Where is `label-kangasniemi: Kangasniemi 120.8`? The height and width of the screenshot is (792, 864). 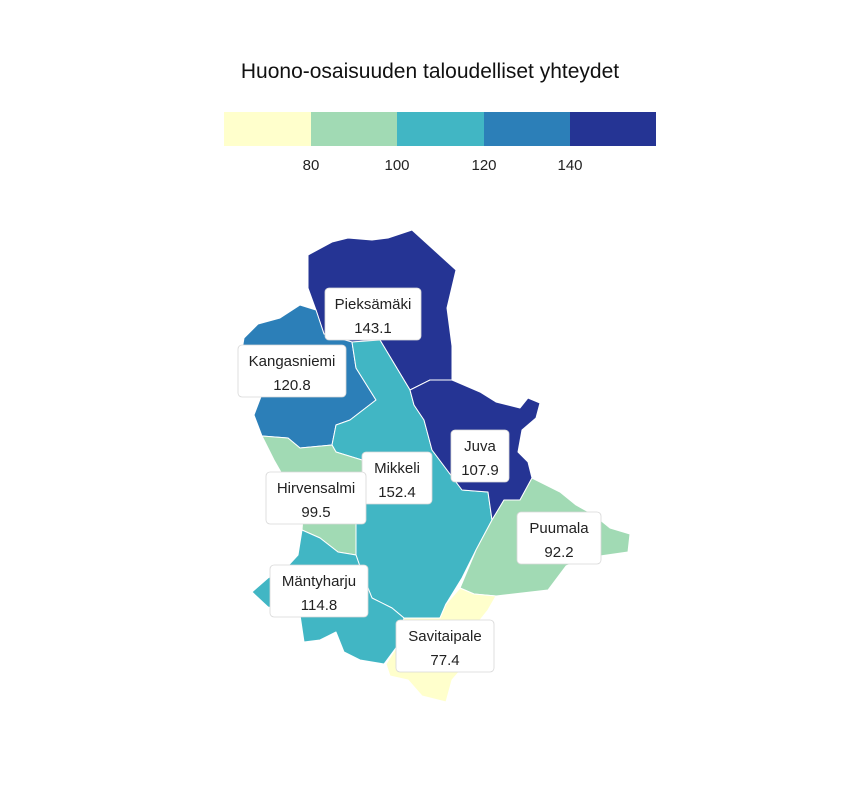 label-kangasniemi: Kangasniemi 120.8 is located at coordinates (292, 371).